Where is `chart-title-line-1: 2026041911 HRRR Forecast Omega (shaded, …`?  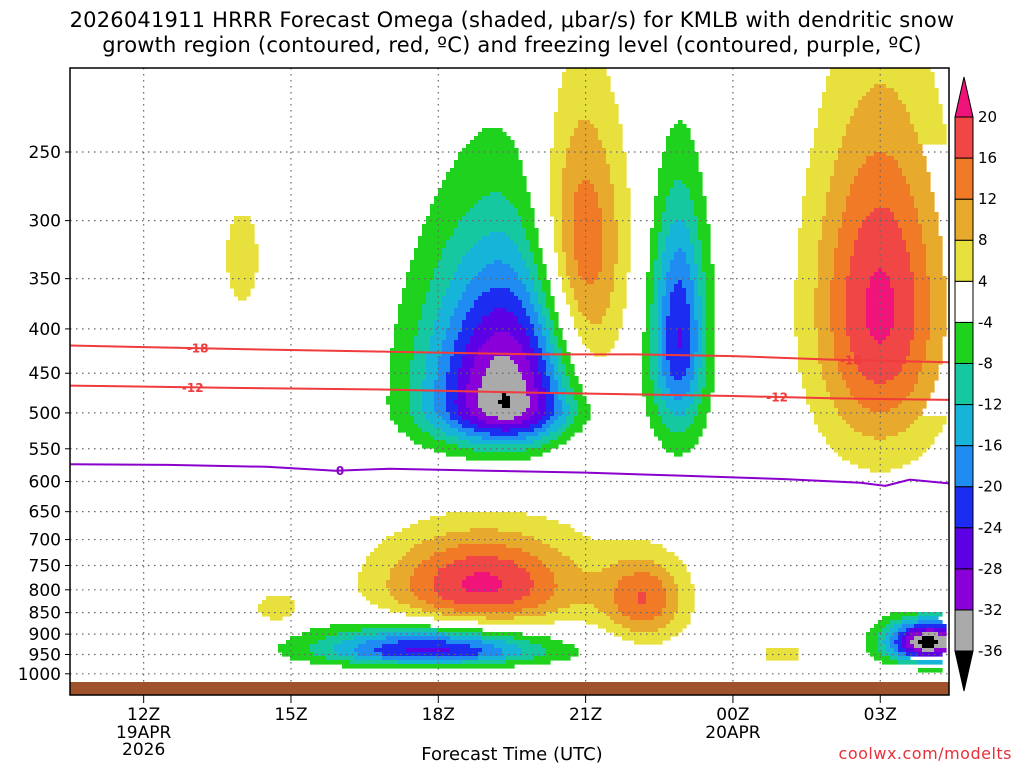
chart-title-line-1: 2026041911 HRRR Forecast Omega (shaded, … is located at coordinates (512, 20).